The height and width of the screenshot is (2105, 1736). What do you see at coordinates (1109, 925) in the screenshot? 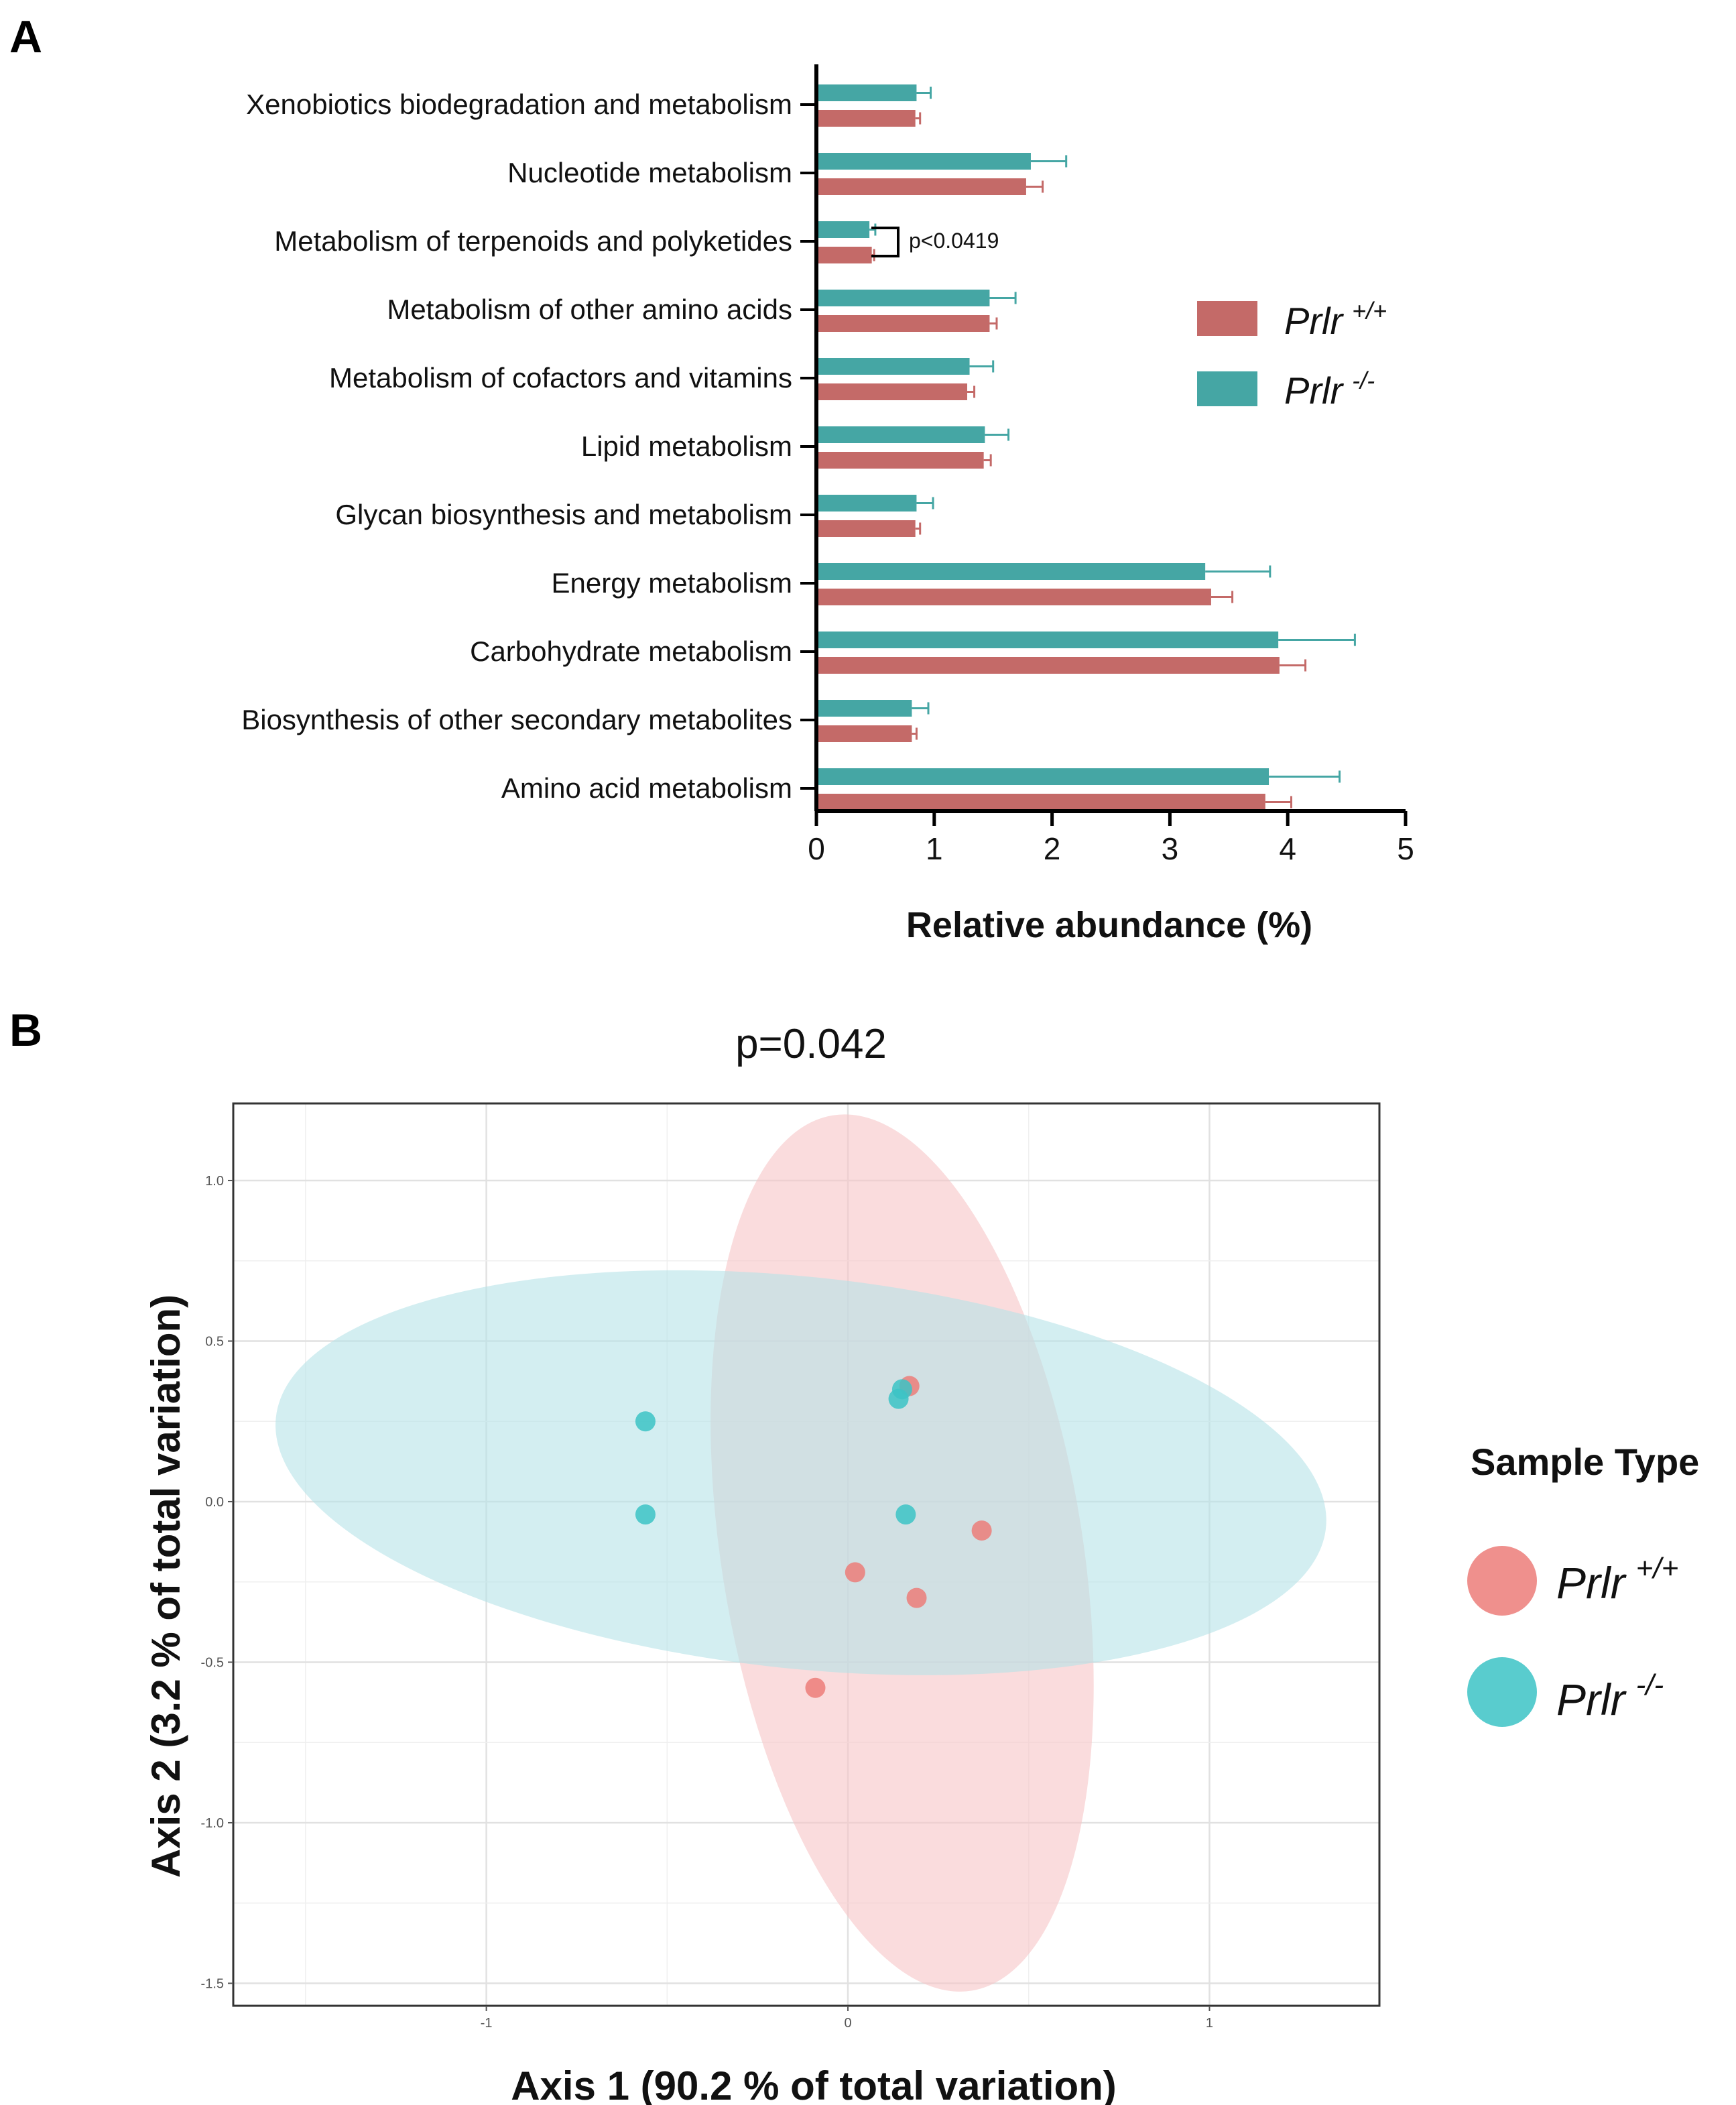
I see `bar-chart-x-axis-title: Relative abundance (%)` at bounding box center [1109, 925].